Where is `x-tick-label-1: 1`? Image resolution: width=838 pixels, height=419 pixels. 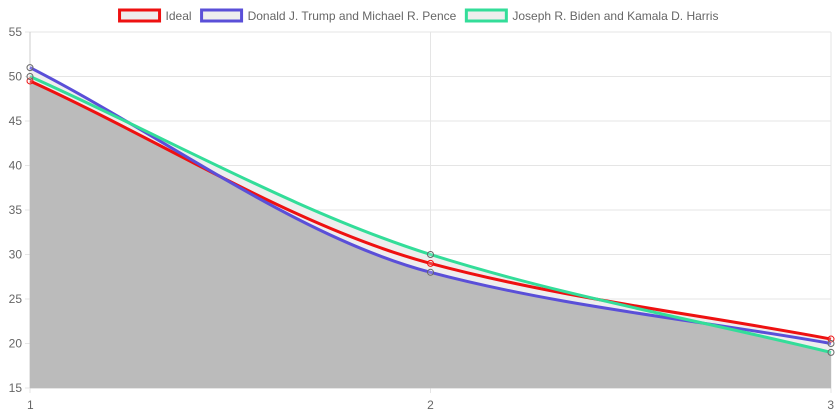
x-tick-label-1: 1 is located at coordinates (30, 405).